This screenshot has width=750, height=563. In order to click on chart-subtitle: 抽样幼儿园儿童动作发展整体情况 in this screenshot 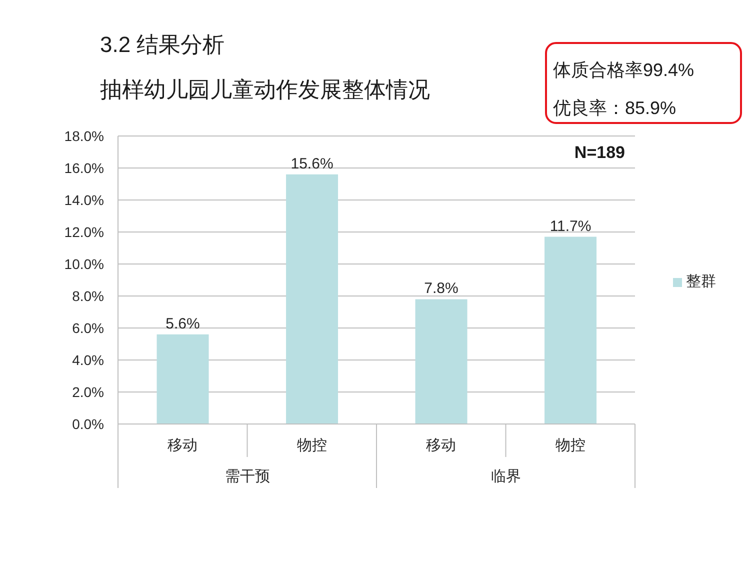, I will do `click(265, 90)`.